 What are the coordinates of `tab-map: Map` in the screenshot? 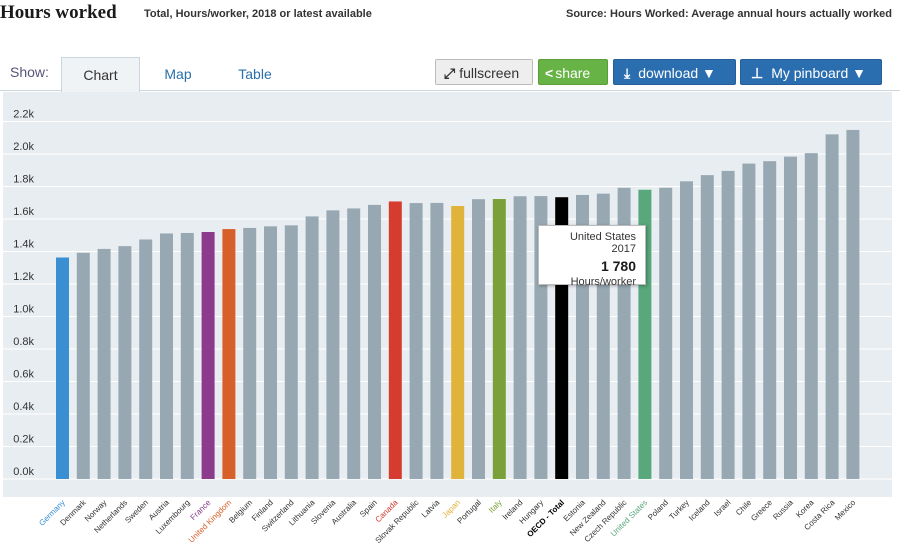 It's located at (178, 74).